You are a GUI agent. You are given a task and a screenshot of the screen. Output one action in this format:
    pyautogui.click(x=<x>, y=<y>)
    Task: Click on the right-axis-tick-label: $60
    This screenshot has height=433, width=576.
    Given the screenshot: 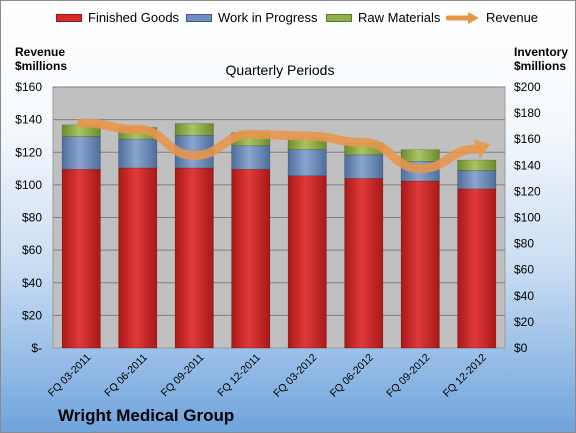 What is the action you would take?
    pyautogui.click(x=524, y=270)
    